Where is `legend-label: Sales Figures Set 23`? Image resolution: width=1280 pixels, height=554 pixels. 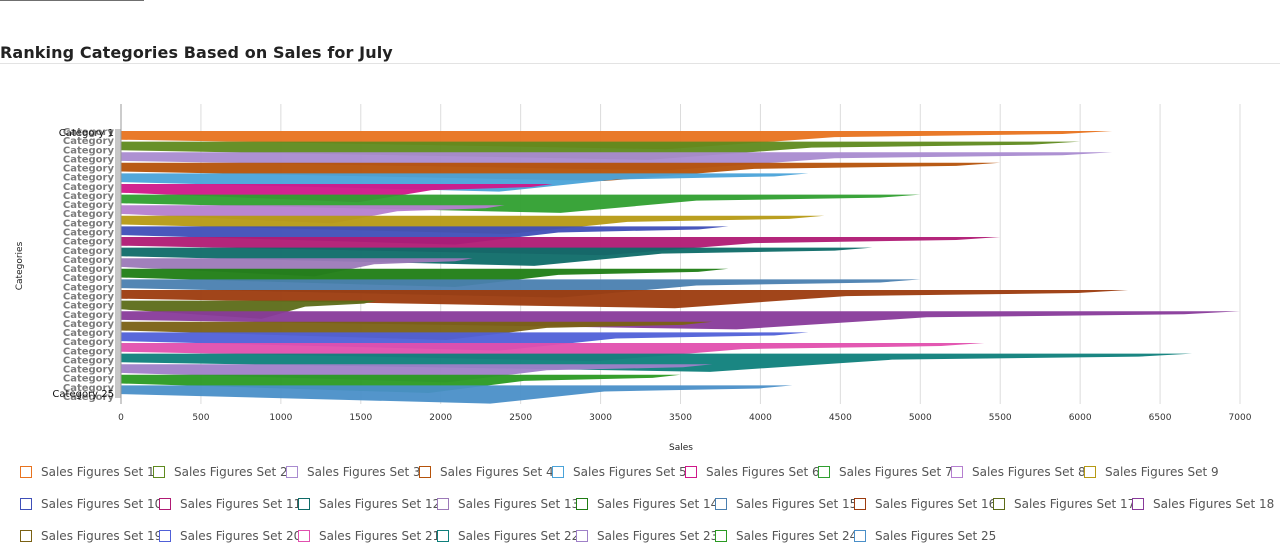 legend-label: Sales Figures Set 23 is located at coordinates (658, 536).